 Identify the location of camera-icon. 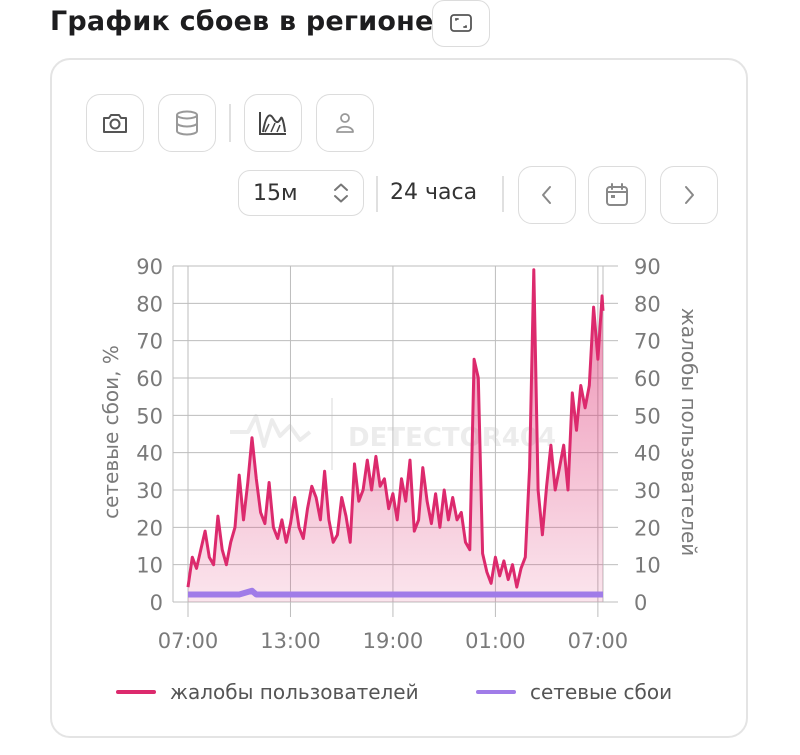
(115, 123).